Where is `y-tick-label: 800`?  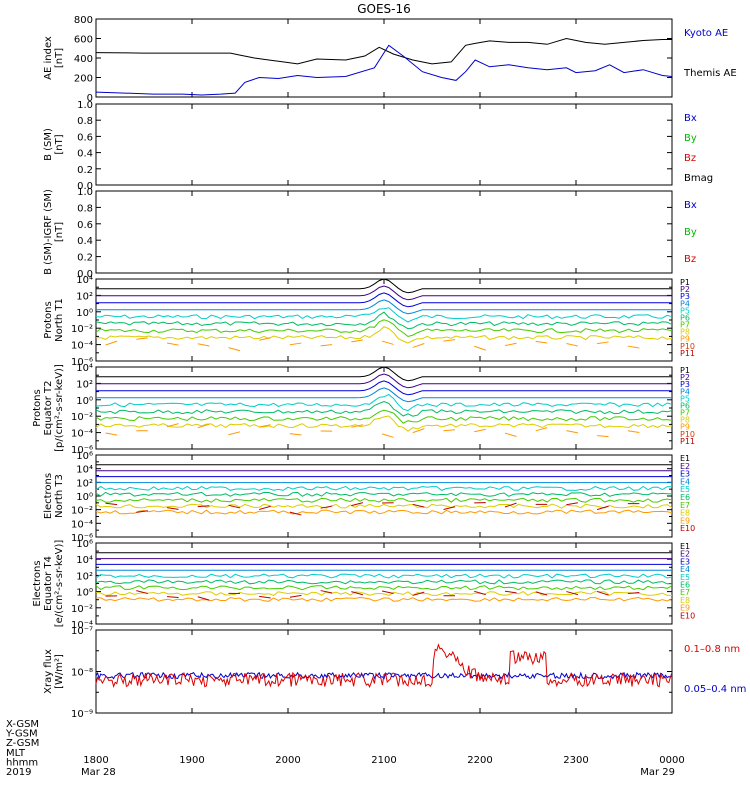 y-tick-label: 800 is located at coordinates (83, 20).